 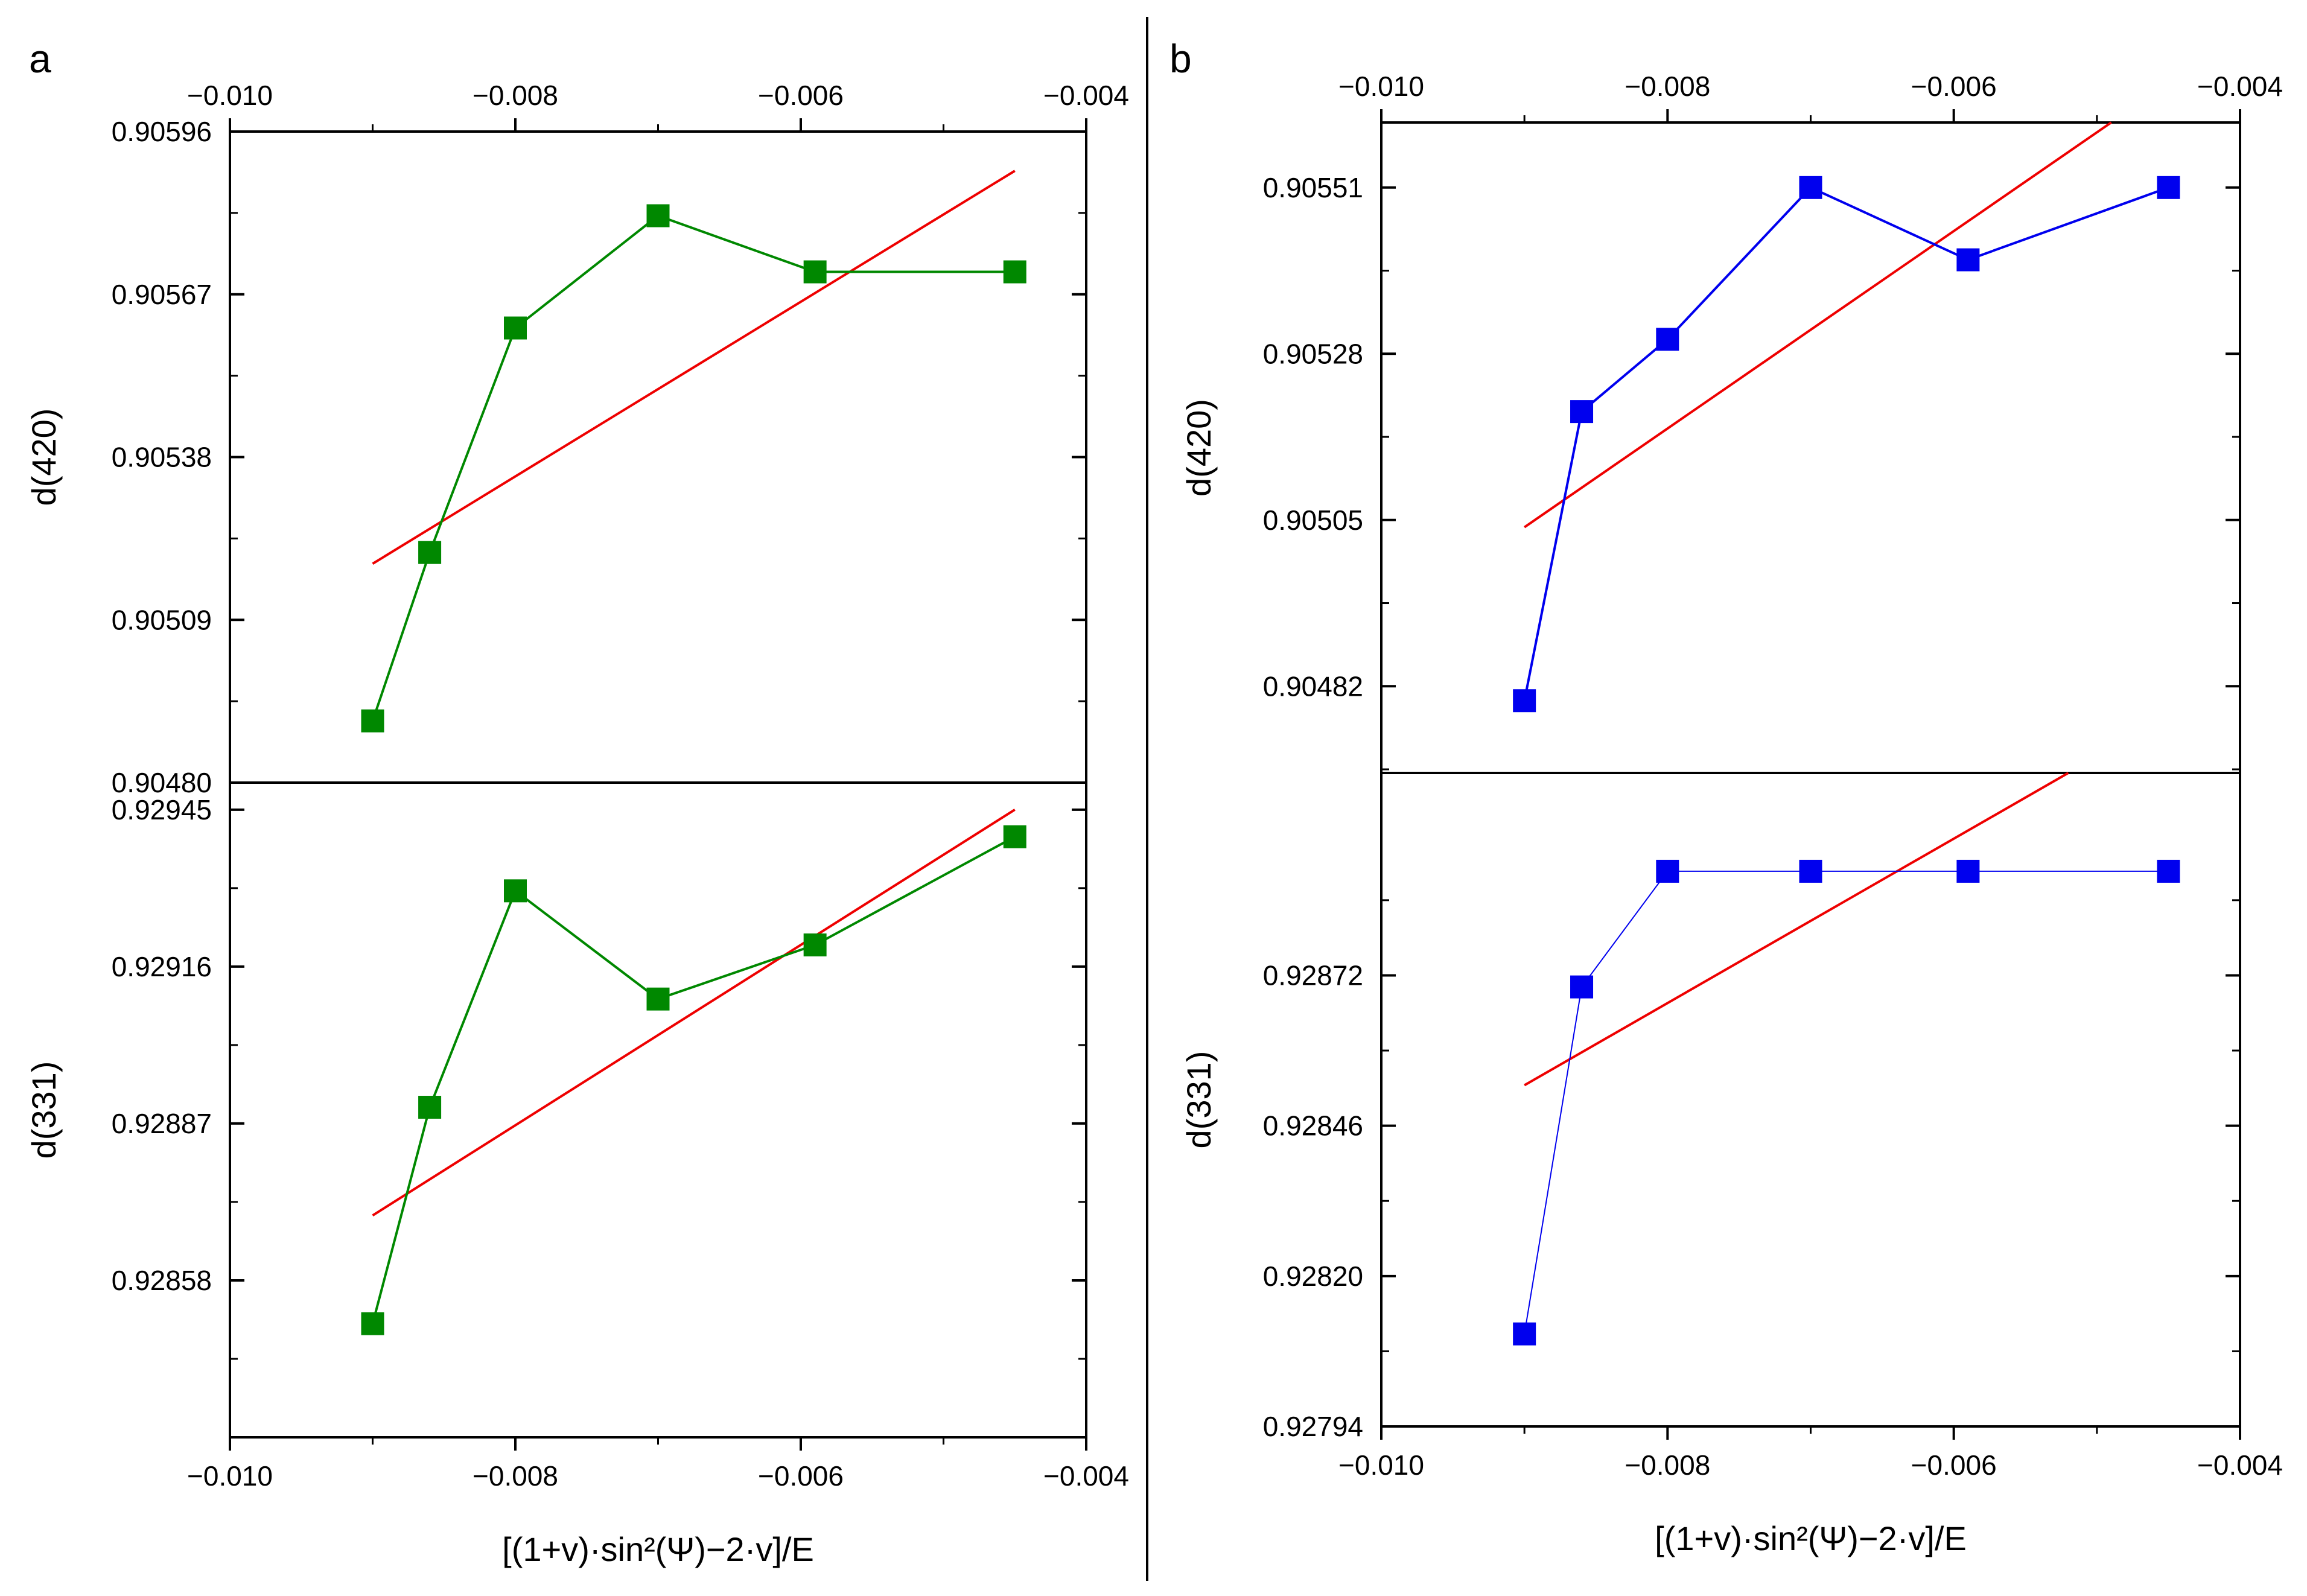 I want to click on y-axis-title-b-bottom: d(331), so click(x=1199, y=1100).